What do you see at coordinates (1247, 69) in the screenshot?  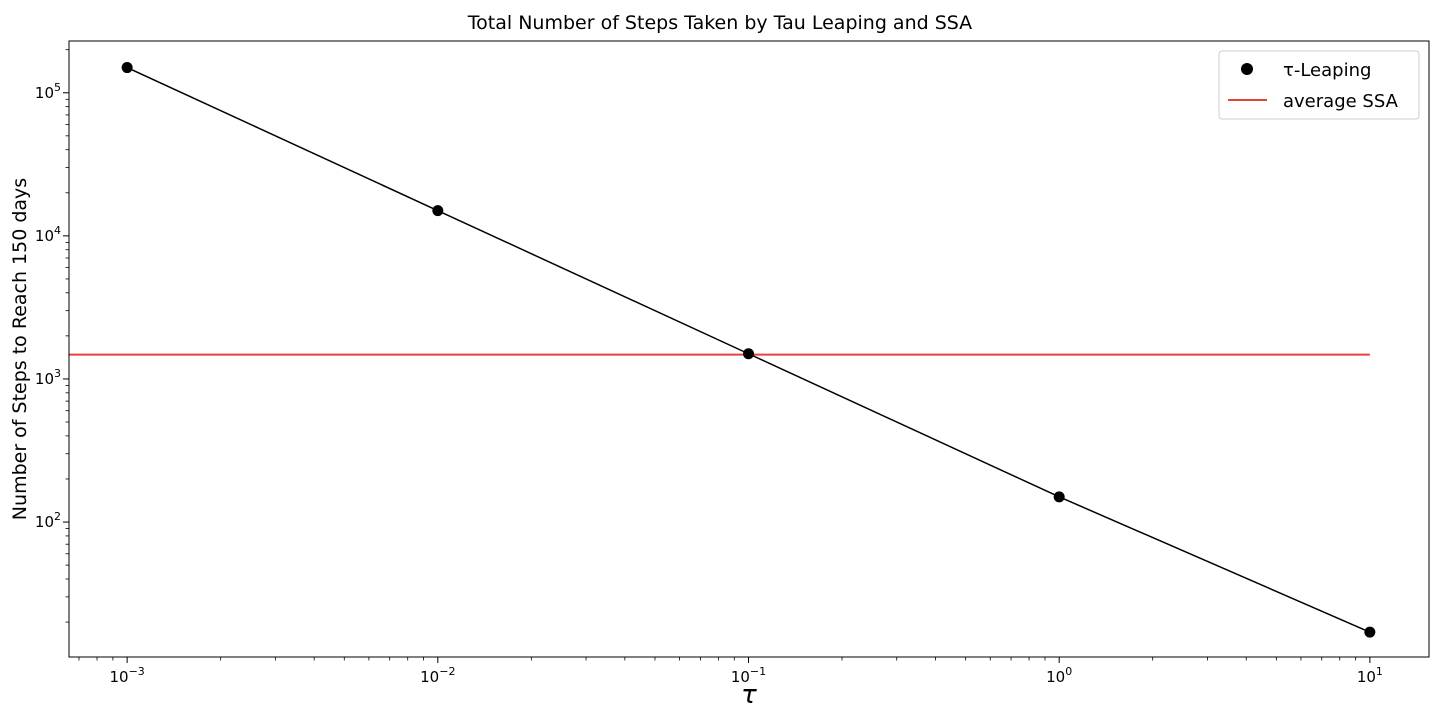 I see `legend-marker-tau-leaping` at bounding box center [1247, 69].